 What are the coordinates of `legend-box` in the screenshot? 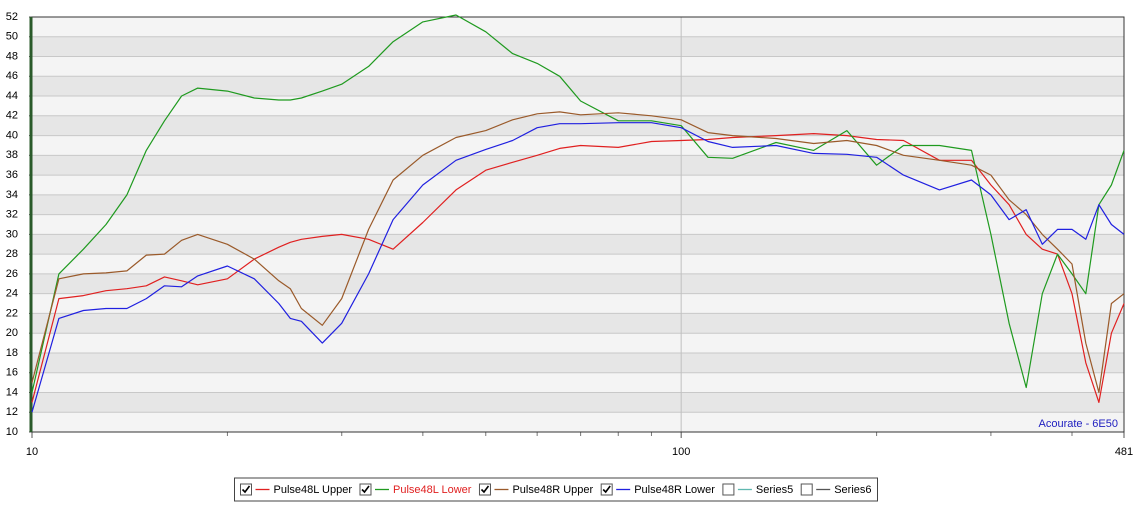 It's located at (556, 489).